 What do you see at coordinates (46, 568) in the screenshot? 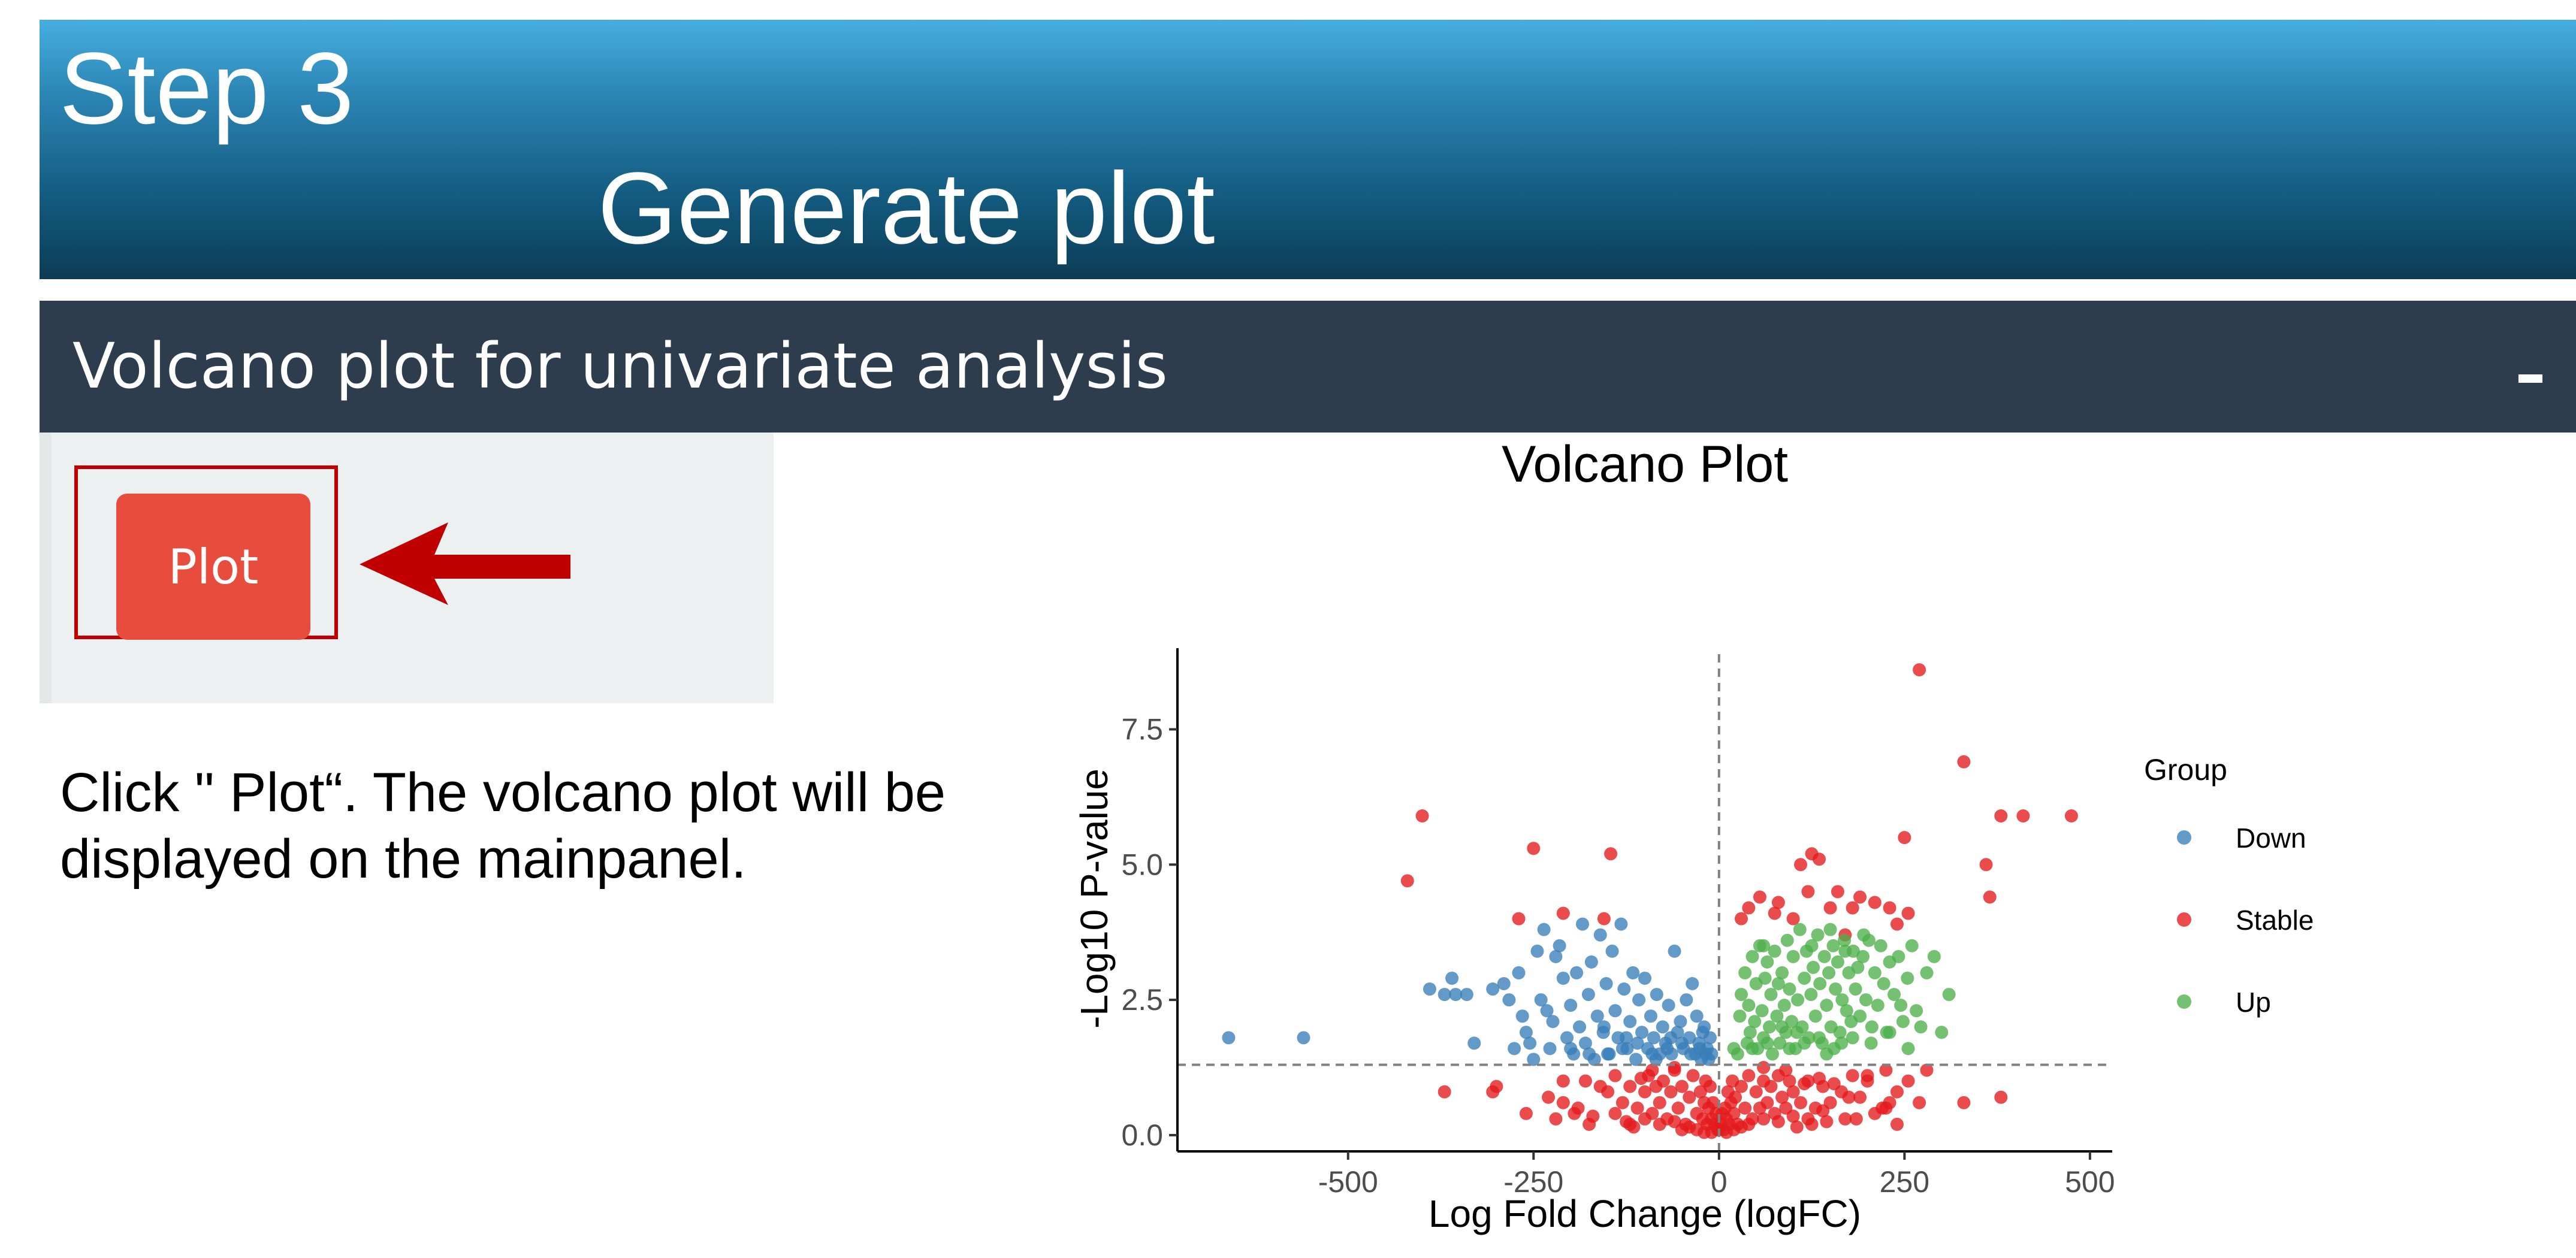
I see `sidebar-edge` at bounding box center [46, 568].